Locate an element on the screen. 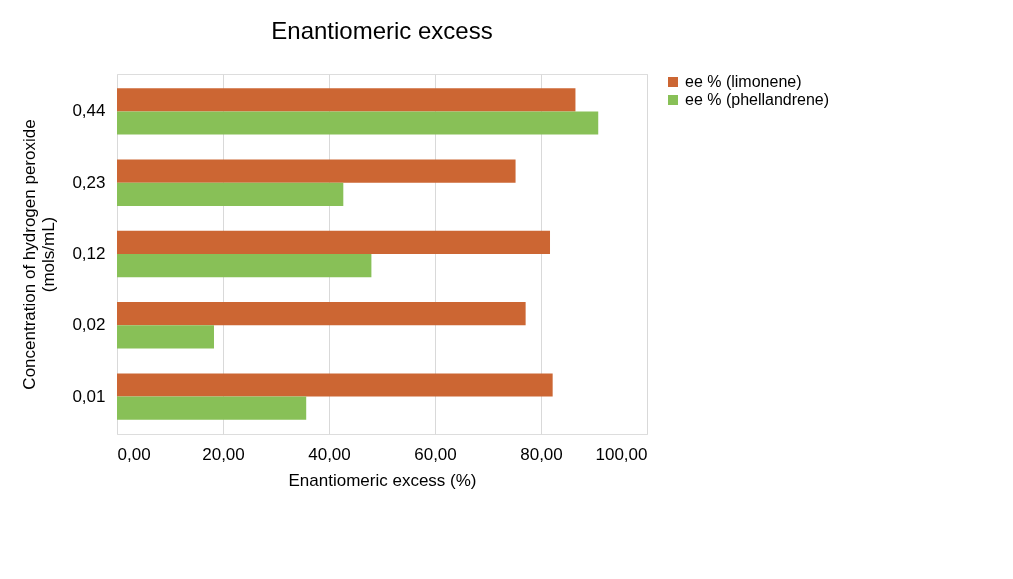 Image resolution: width=1013 pixels, height=579 pixels. y-tick-label: 0,02 is located at coordinates (89, 325).